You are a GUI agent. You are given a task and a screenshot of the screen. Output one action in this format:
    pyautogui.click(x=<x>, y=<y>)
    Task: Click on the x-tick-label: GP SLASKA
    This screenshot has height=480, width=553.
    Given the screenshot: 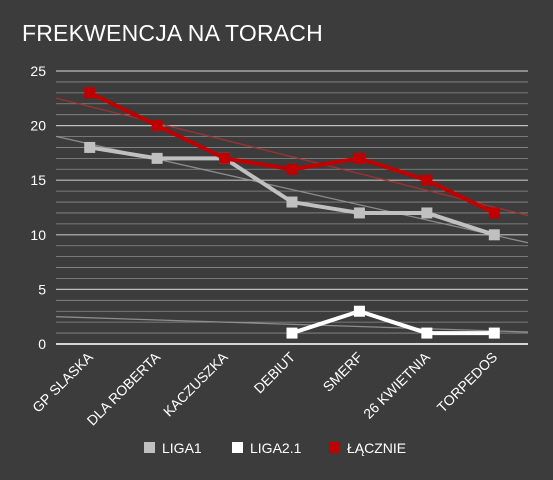 What is the action you would take?
    pyautogui.click(x=62, y=381)
    